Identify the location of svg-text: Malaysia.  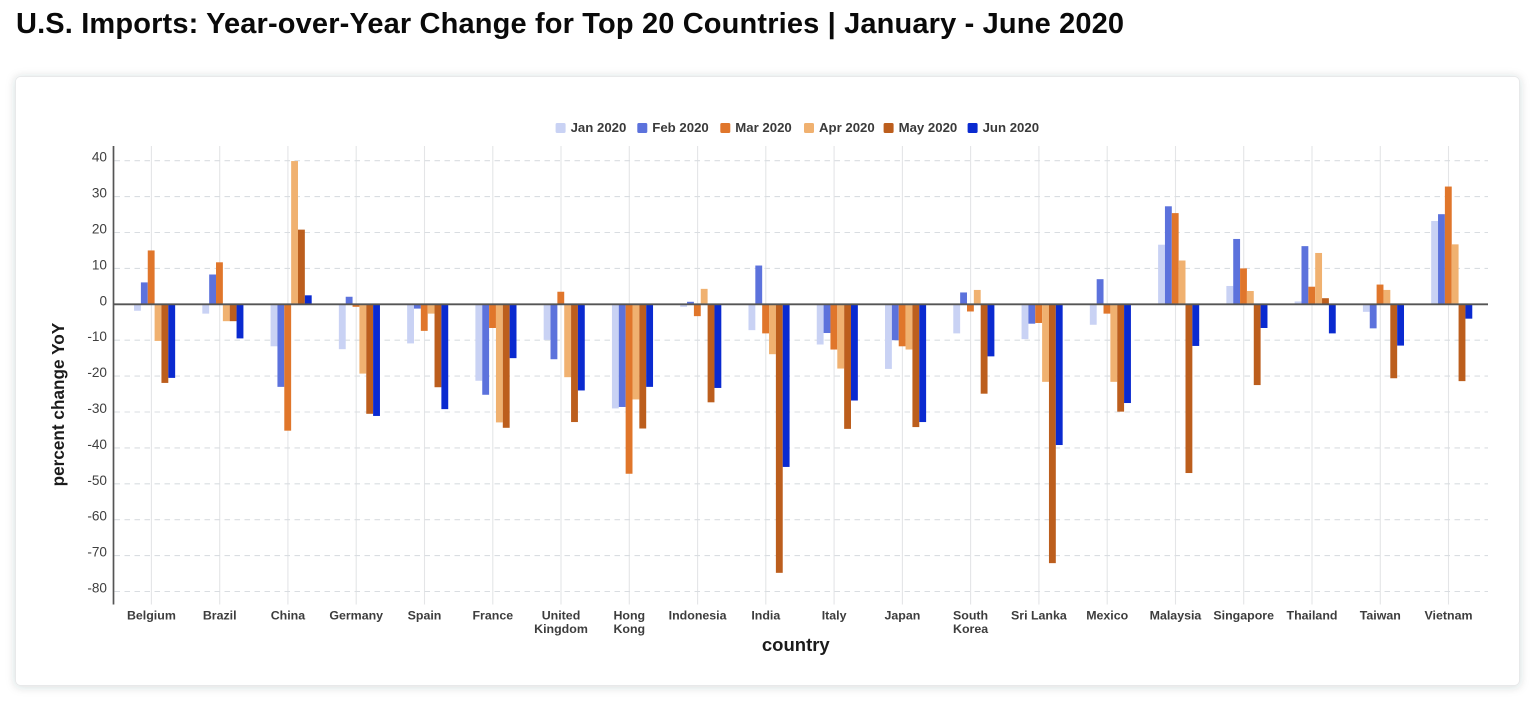
(1176, 616).